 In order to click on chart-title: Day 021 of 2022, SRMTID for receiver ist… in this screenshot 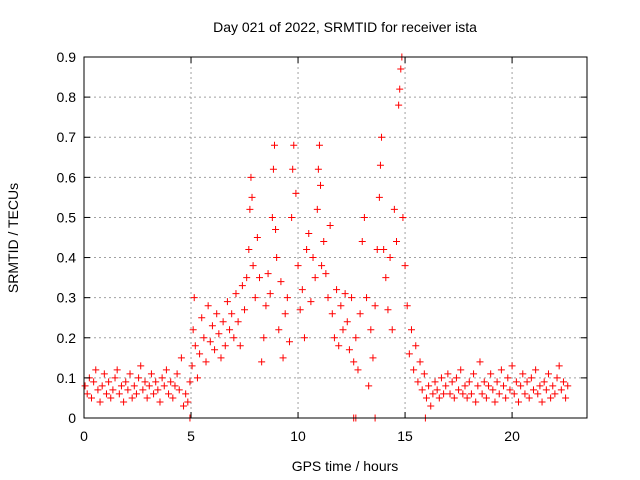, I will do `click(345, 27)`.